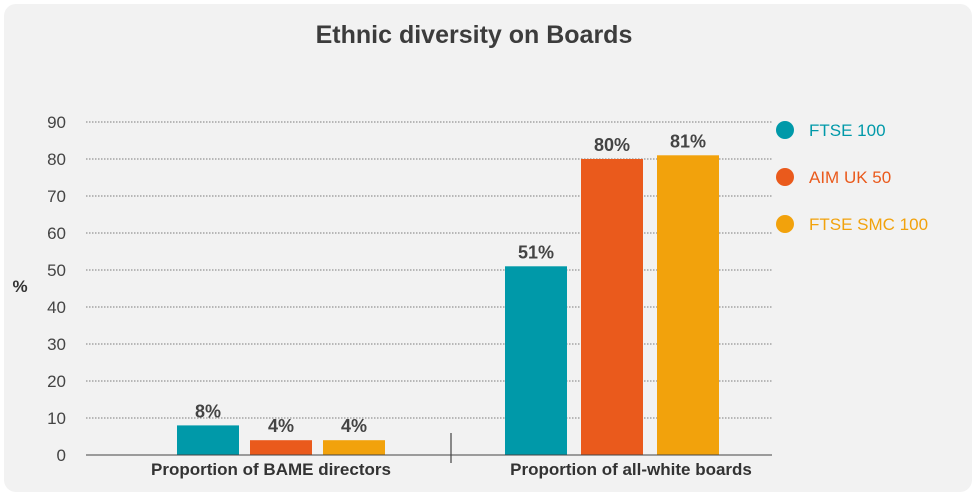 This screenshot has width=978, height=498. Describe the element at coordinates (19, 286) in the screenshot. I see `y-axis-label: %` at that location.